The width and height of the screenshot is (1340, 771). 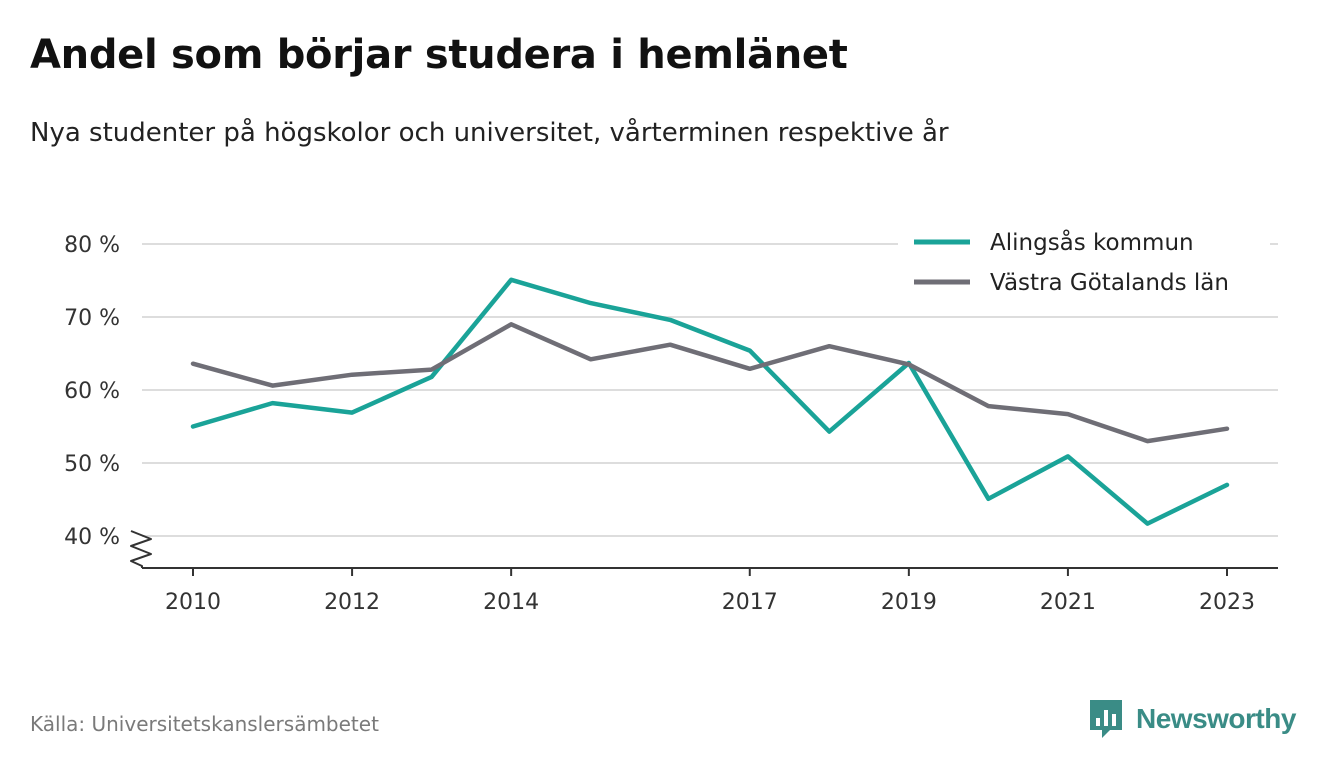 What do you see at coordinates (352, 602) in the screenshot?
I see `x-tick-label: 2012` at bounding box center [352, 602].